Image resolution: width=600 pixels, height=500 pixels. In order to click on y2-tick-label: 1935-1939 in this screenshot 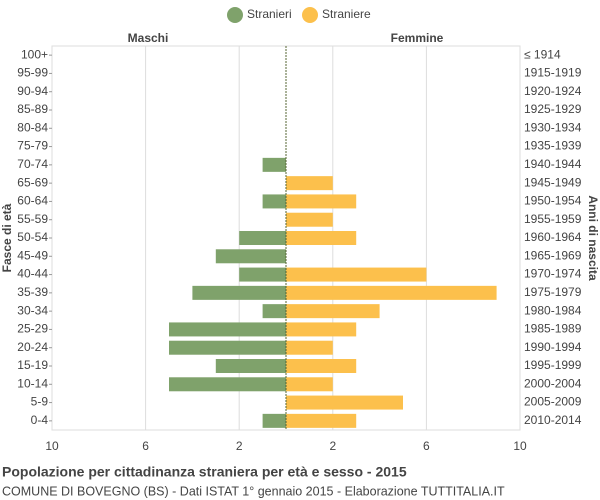, I will do `click(553, 146)`.